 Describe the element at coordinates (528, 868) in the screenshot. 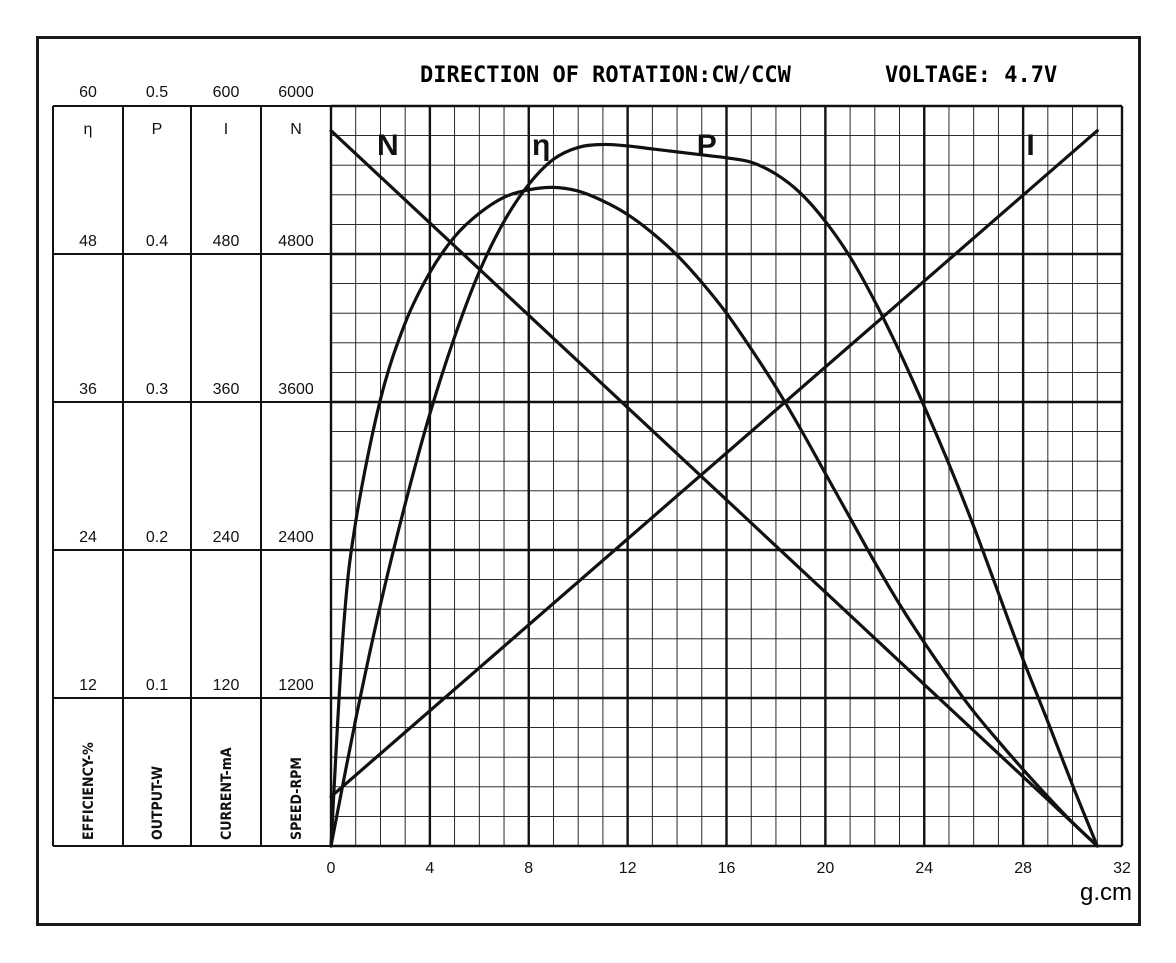

I see `x-tick-label: 8` at that location.